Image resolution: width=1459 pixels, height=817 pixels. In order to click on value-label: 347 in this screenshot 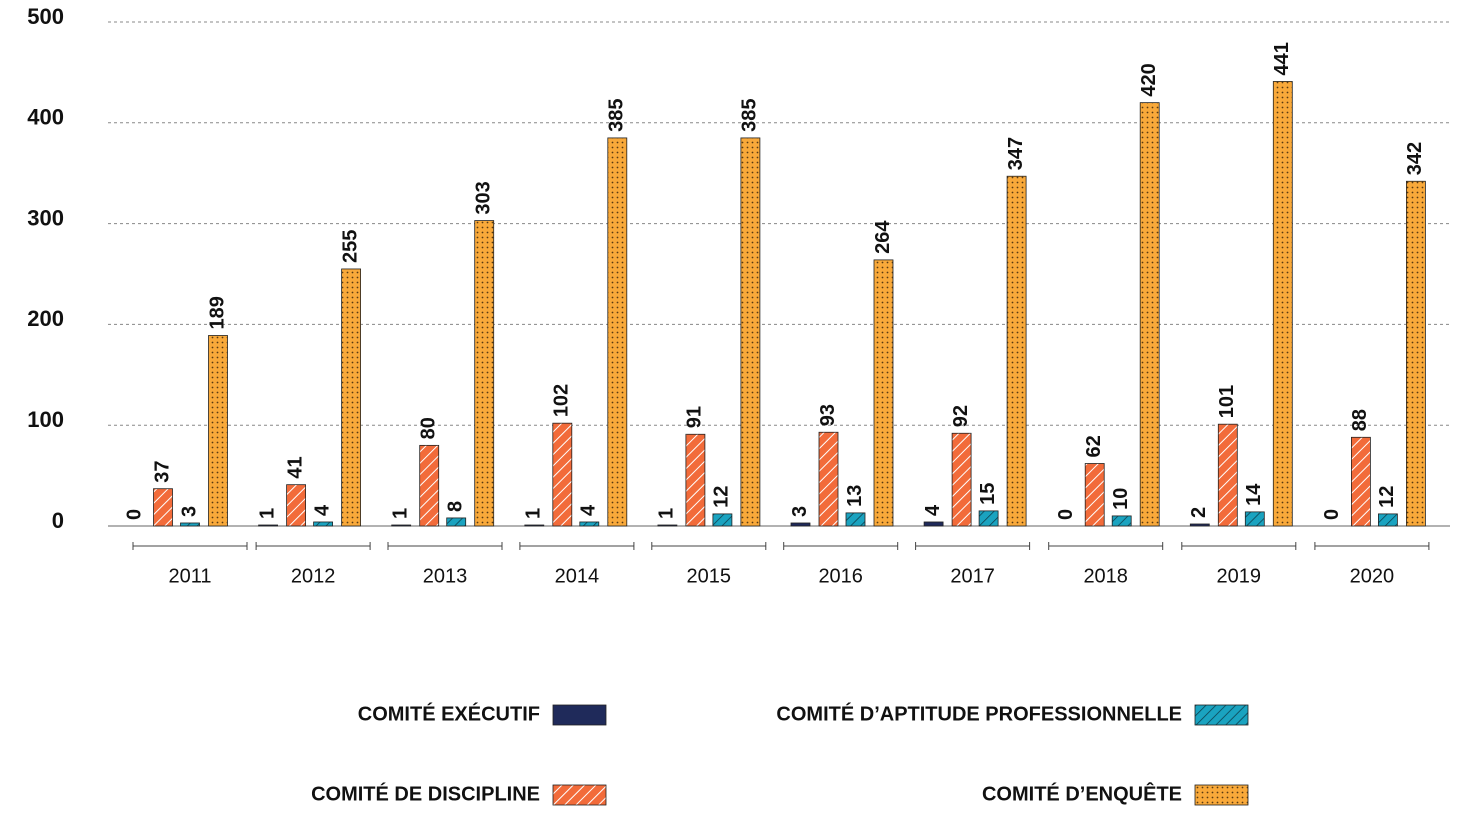, I will do `click(1016, 153)`.